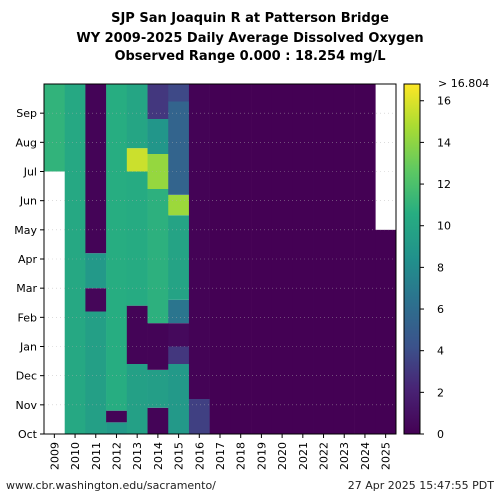  What do you see at coordinates (324, 456) in the screenshot?
I see `x-tick-label: 2022` at bounding box center [324, 456].